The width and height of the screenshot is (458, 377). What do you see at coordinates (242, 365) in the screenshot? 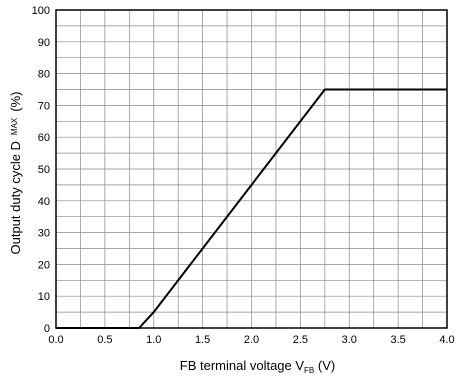
I see `x-axis-label-main: FB terminal voltage V` at bounding box center [242, 365].